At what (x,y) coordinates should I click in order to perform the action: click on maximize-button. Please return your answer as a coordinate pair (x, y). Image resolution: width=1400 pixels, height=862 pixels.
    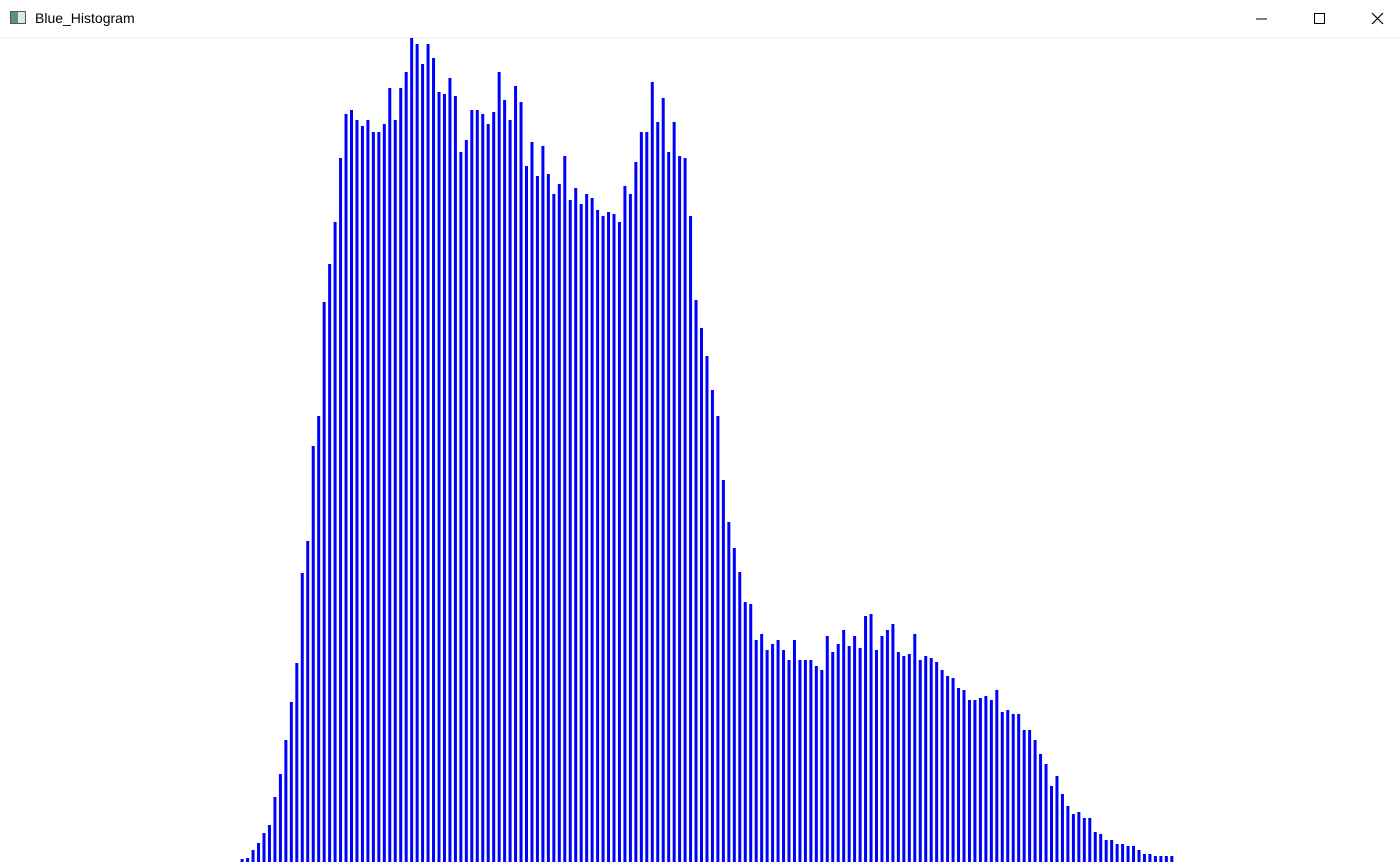
    Looking at the image, I should click on (1319, 19).